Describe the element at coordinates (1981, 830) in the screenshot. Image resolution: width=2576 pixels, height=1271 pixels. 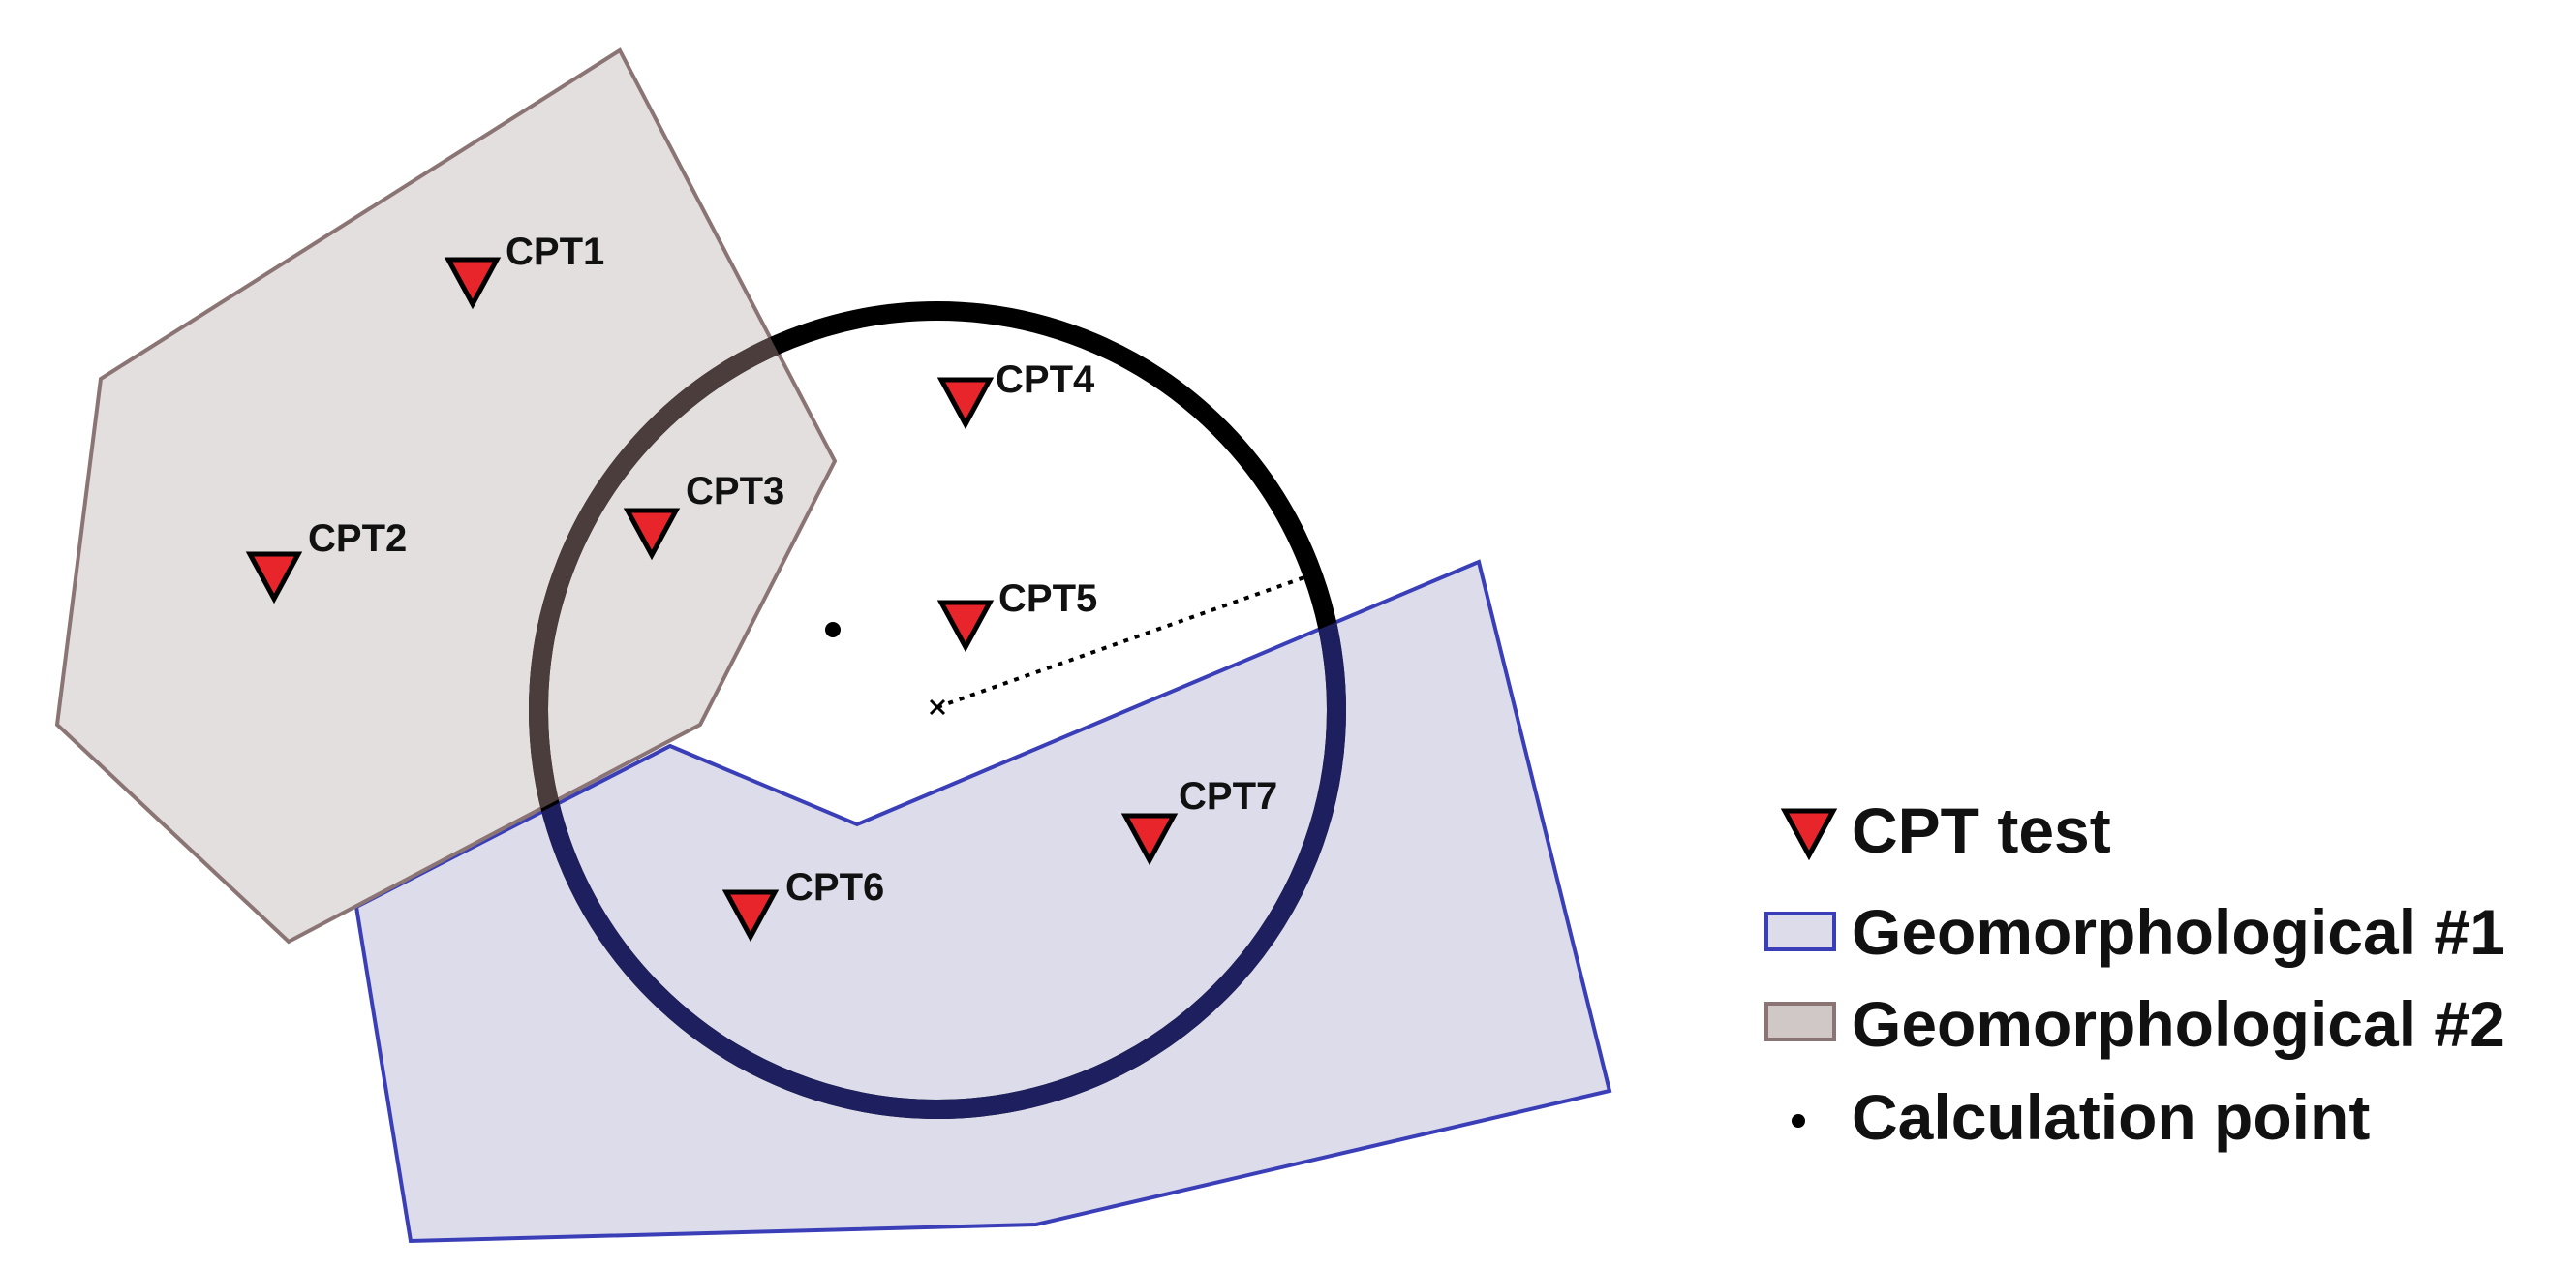
I see `legend-label-cpt: CPT test` at that location.